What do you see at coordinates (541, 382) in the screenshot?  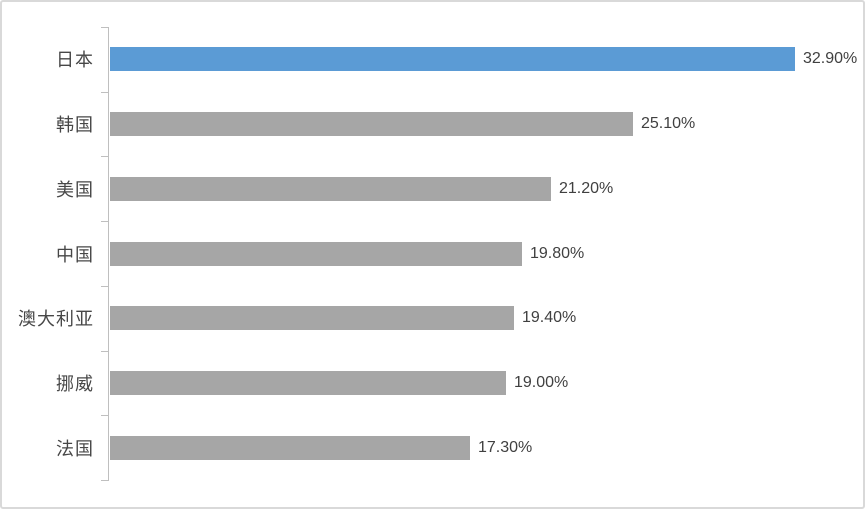 I see `value-label: 19.00%` at bounding box center [541, 382].